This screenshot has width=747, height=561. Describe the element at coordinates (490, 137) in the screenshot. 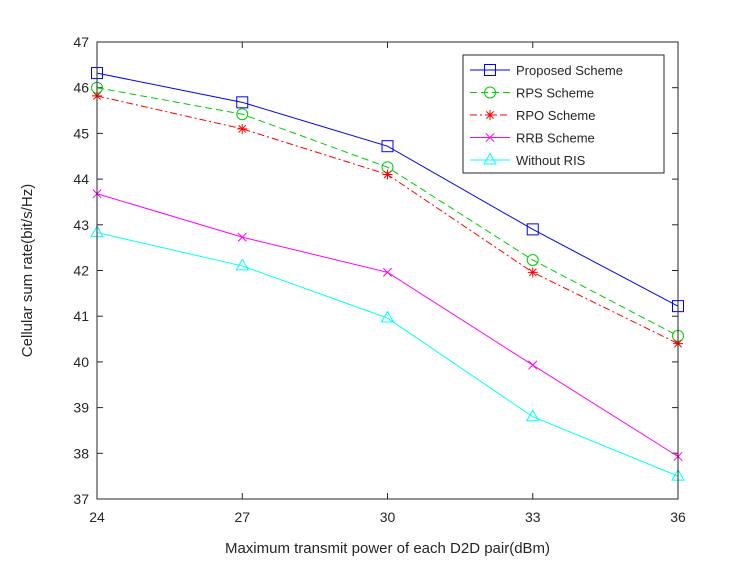

I see `legend-x-marker` at that location.